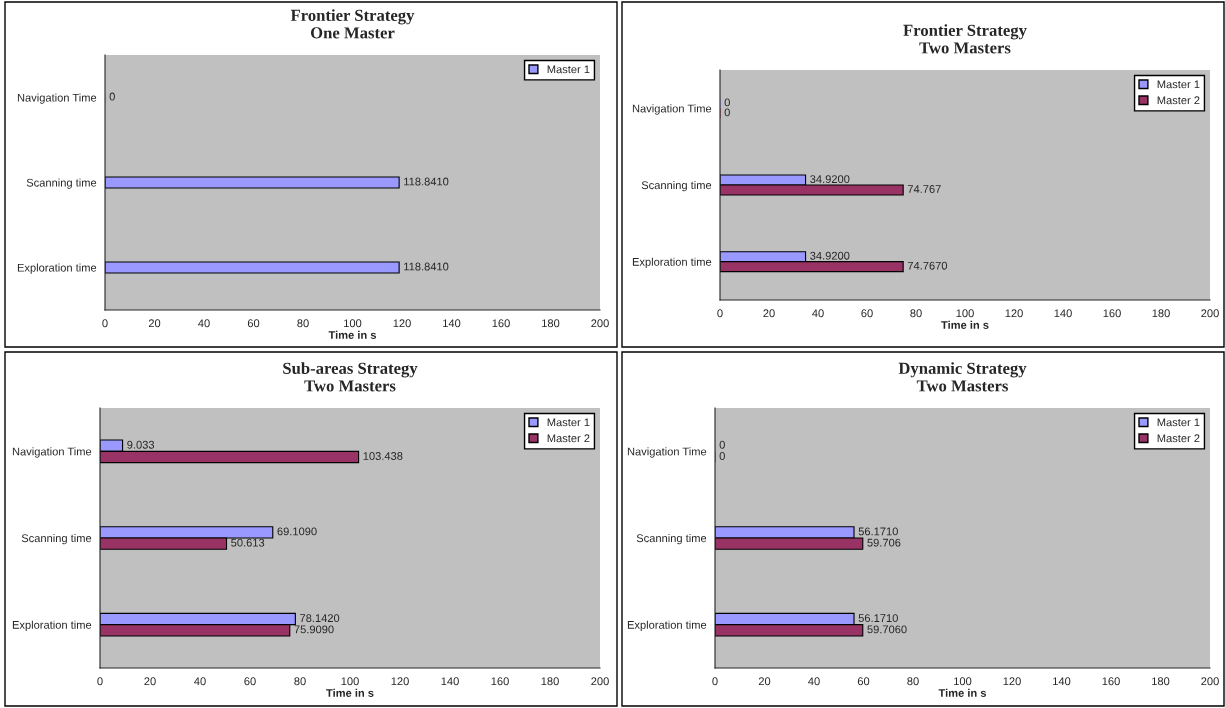  What do you see at coordinates (383, 456) in the screenshot?
I see `data-label: 103.438` at bounding box center [383, 456].